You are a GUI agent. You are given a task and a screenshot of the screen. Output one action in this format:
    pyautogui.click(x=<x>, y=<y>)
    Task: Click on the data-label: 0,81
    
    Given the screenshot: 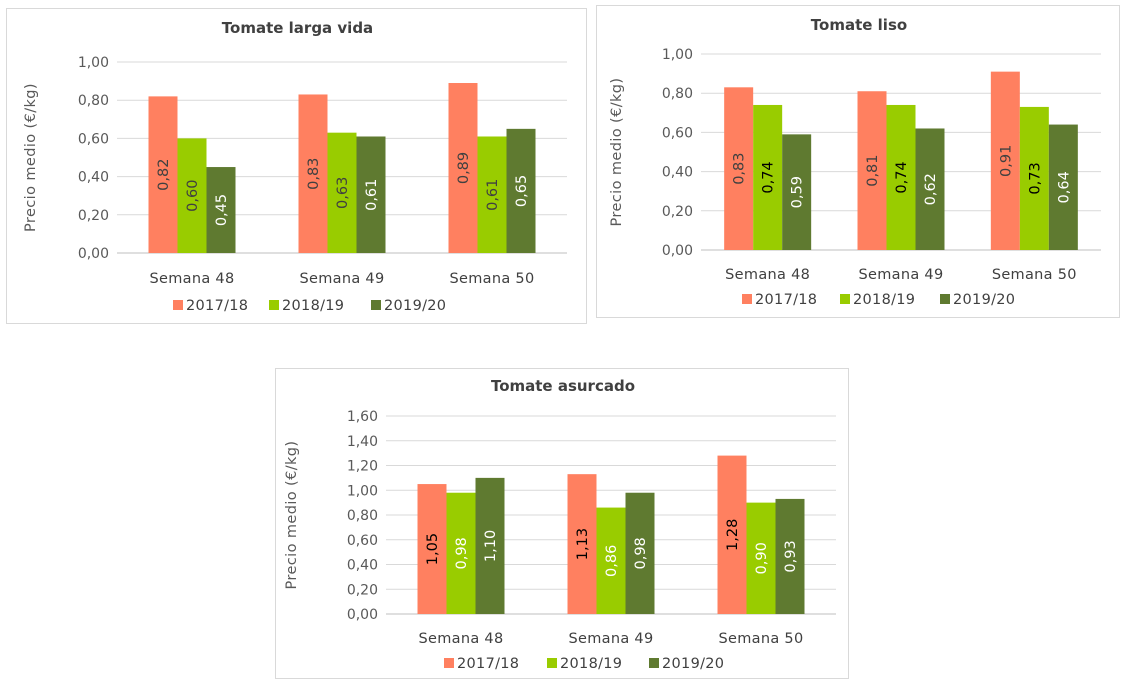 What is the action you would take?
    pyautogui.click(x=873, y=170)
    